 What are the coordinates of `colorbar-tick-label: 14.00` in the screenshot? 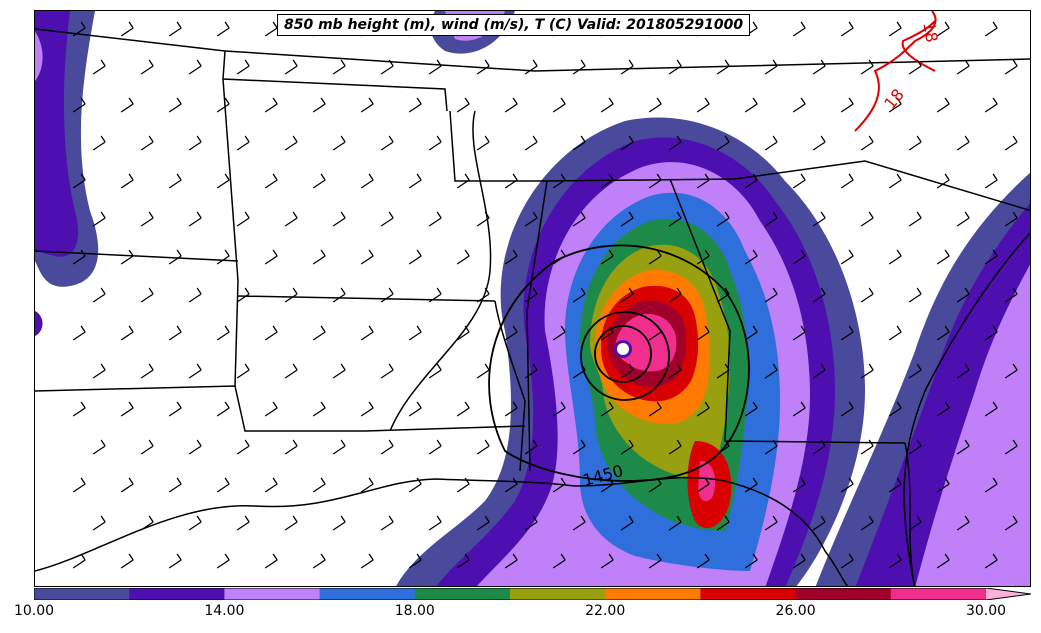 It's located at (224, 611).